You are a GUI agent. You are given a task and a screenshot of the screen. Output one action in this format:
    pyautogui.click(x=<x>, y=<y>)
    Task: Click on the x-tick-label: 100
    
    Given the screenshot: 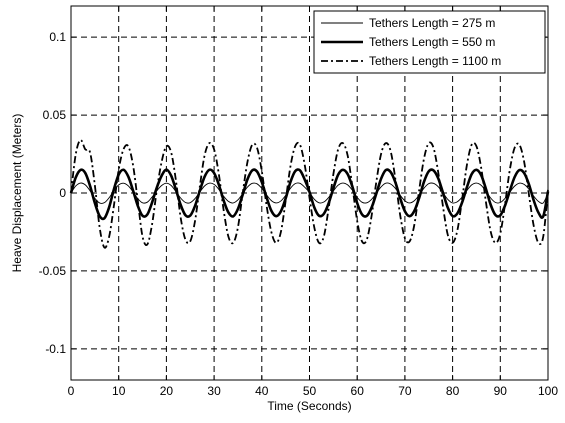 What is the action you would take?
    pyautogui.click(x=548, y=391)
    